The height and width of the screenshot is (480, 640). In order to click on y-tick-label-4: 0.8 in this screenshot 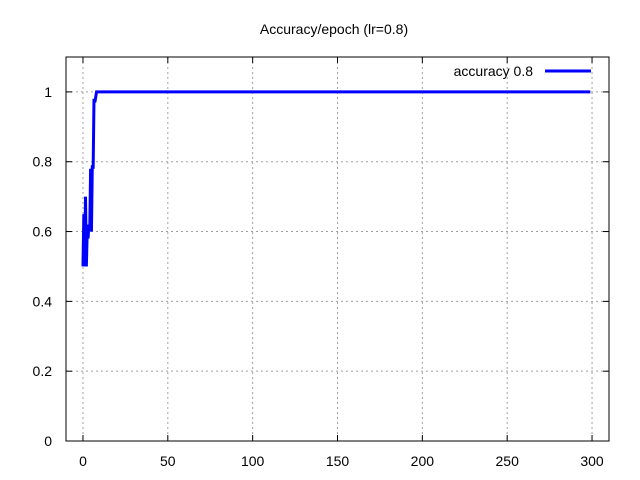, I will do `click(43, 162)`.